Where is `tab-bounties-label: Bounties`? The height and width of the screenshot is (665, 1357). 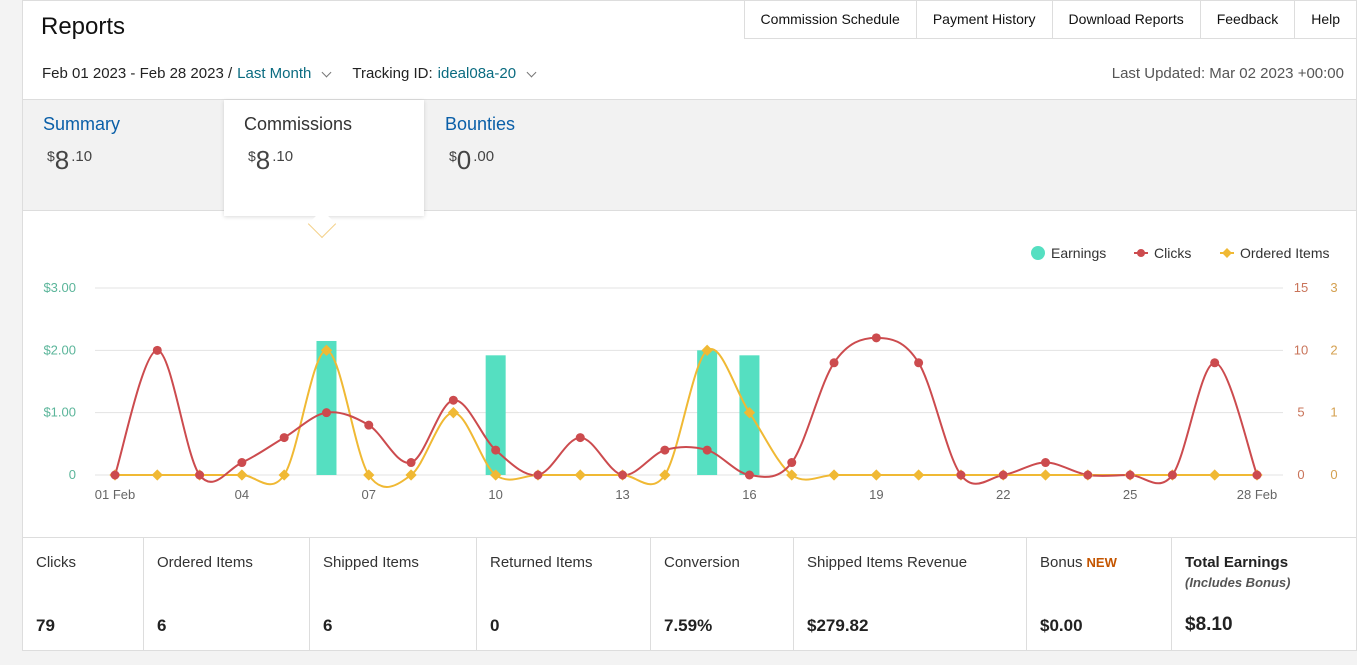
tab-bounties-label: Bounties is located at coordinates (480, 124).